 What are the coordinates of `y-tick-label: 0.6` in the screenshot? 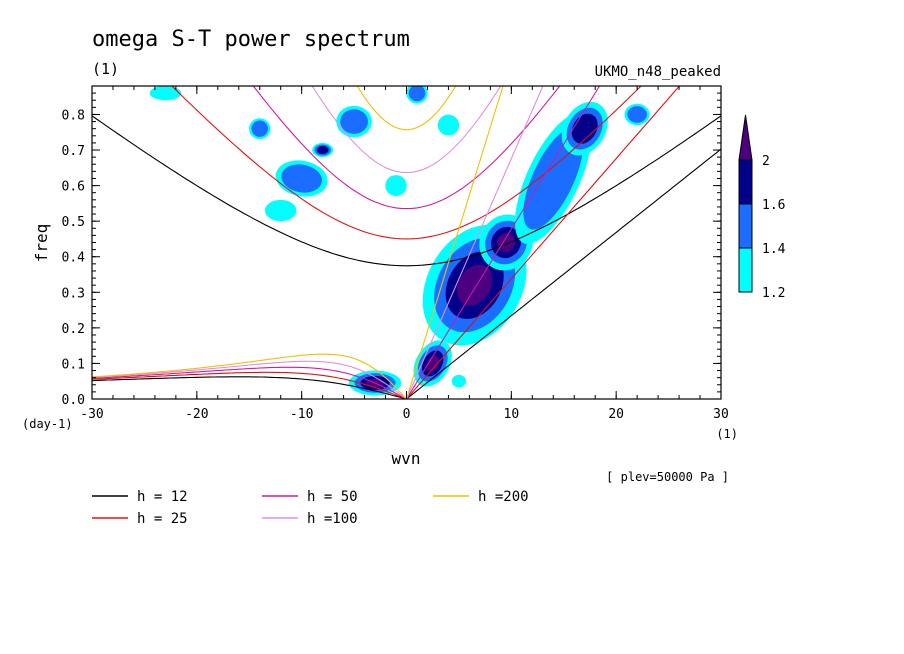 It's located at (73, 187).